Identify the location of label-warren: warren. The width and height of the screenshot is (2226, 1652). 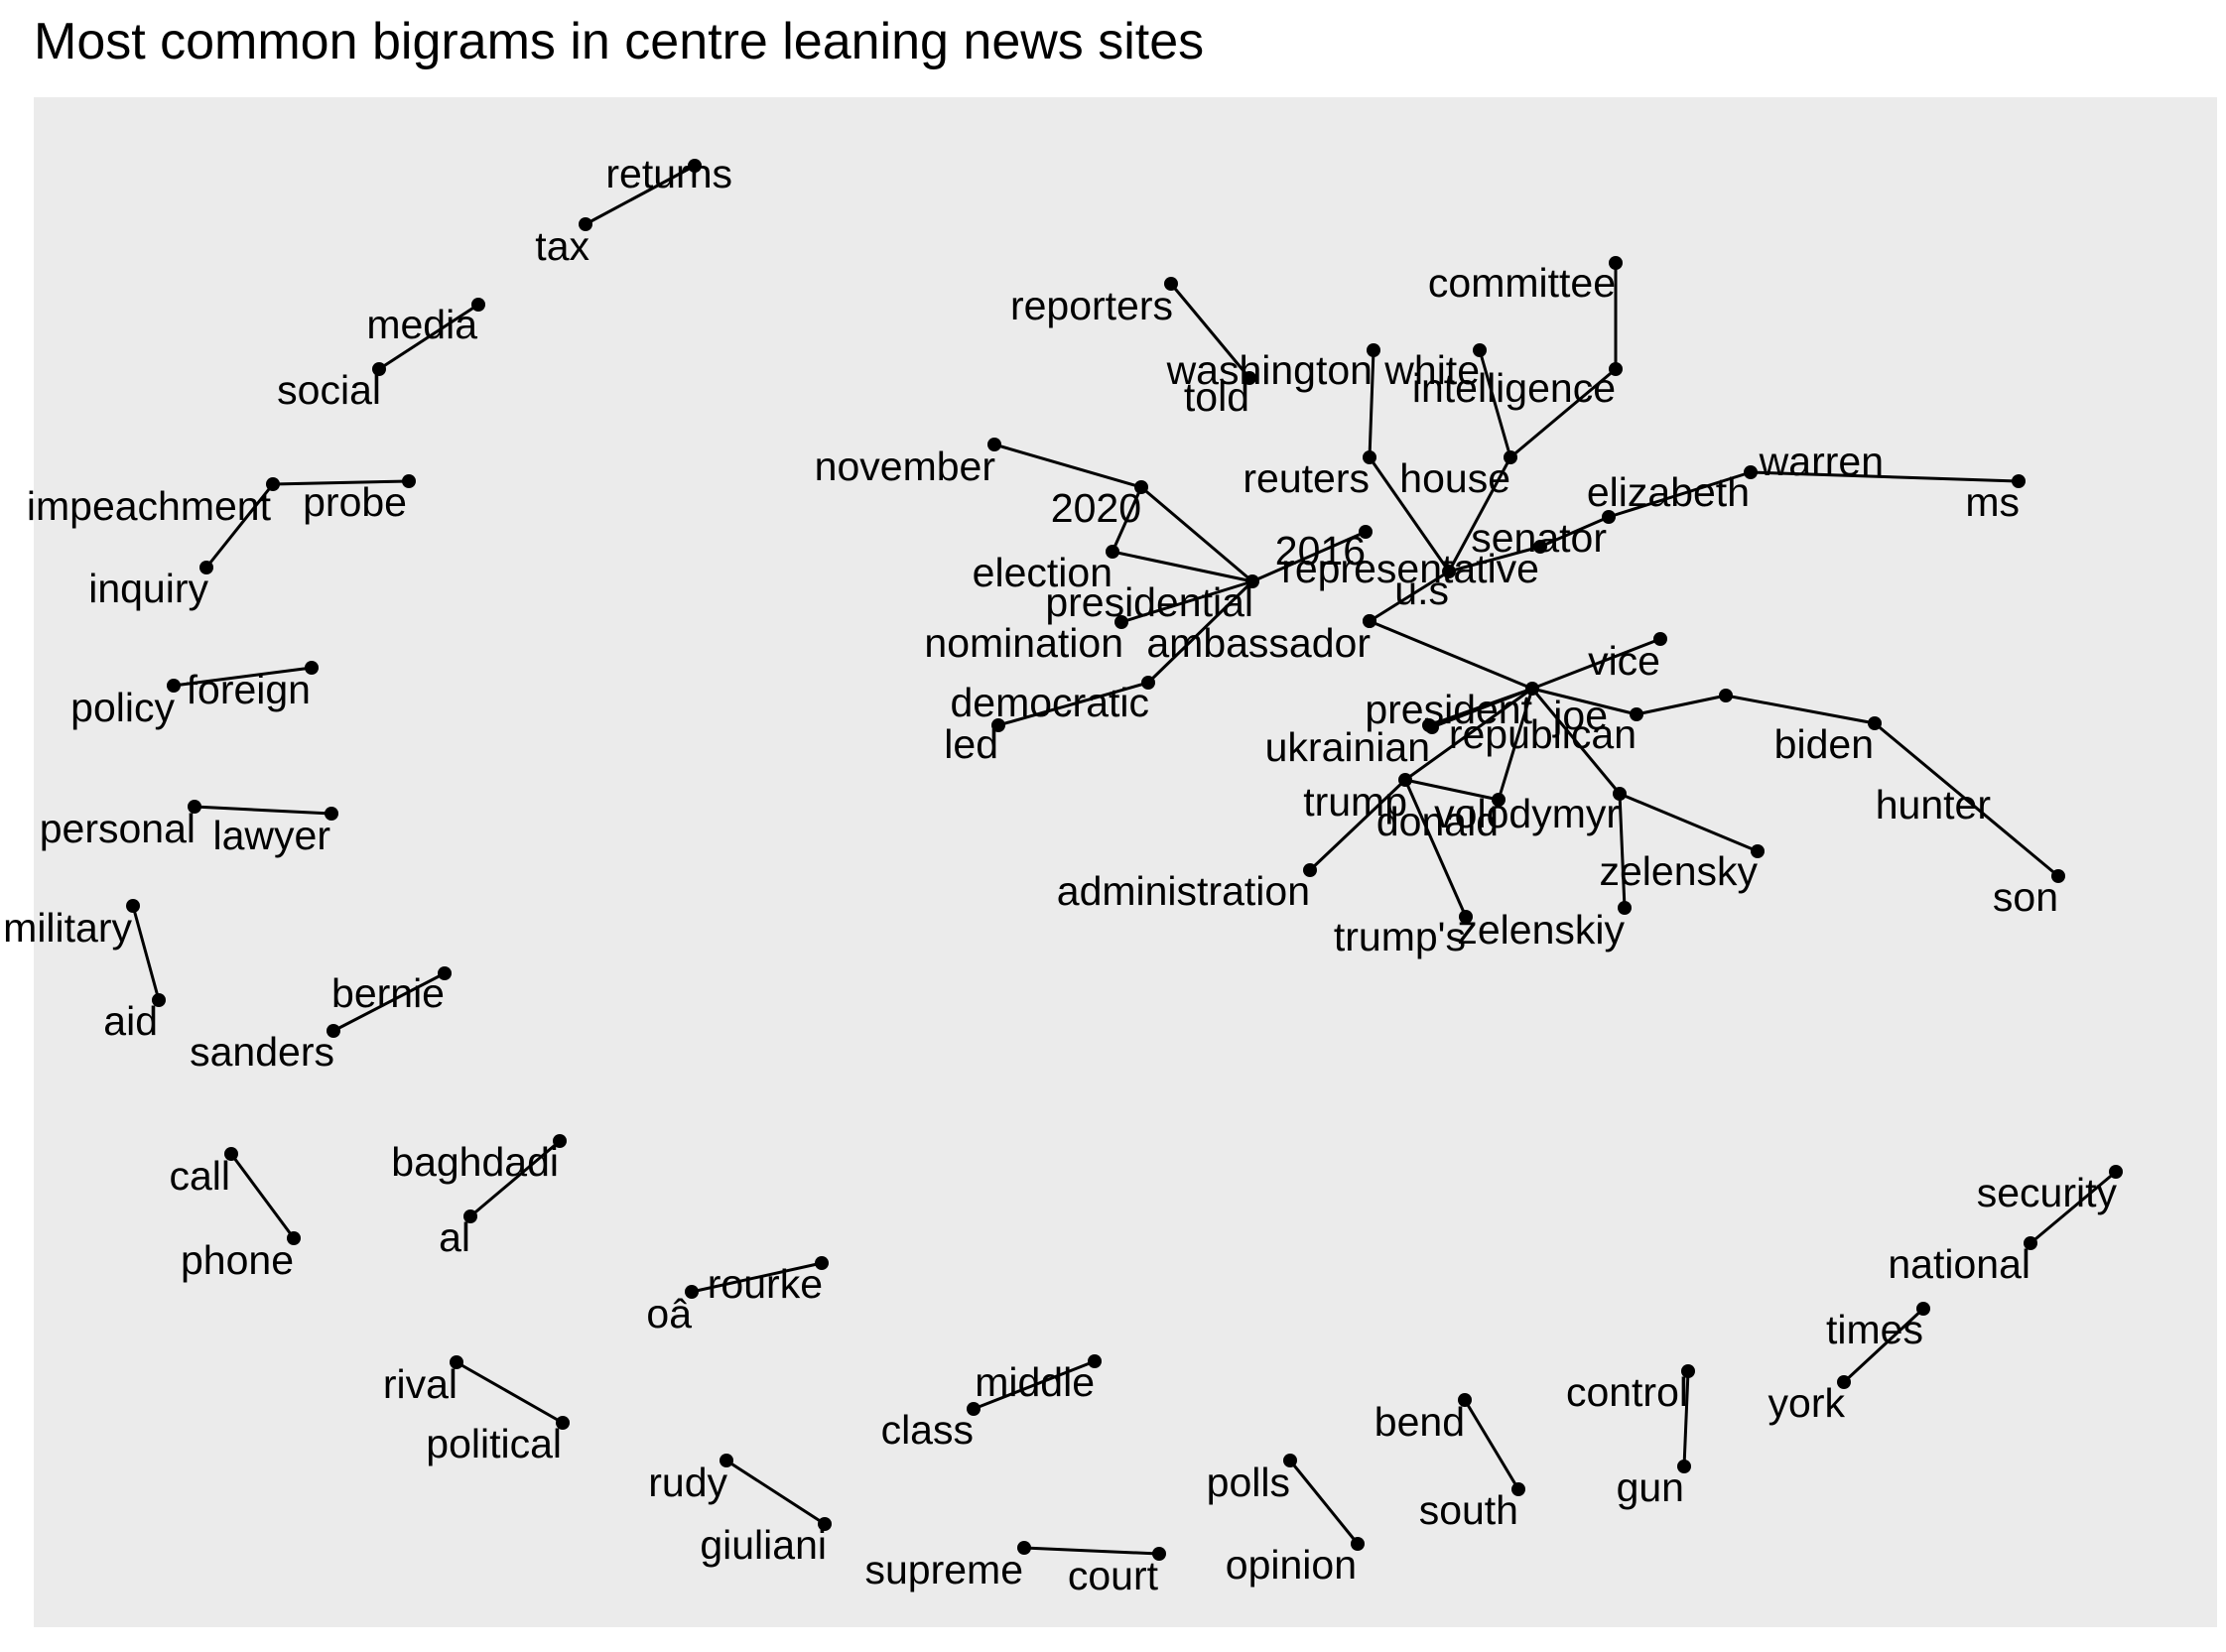
(1822, 461).